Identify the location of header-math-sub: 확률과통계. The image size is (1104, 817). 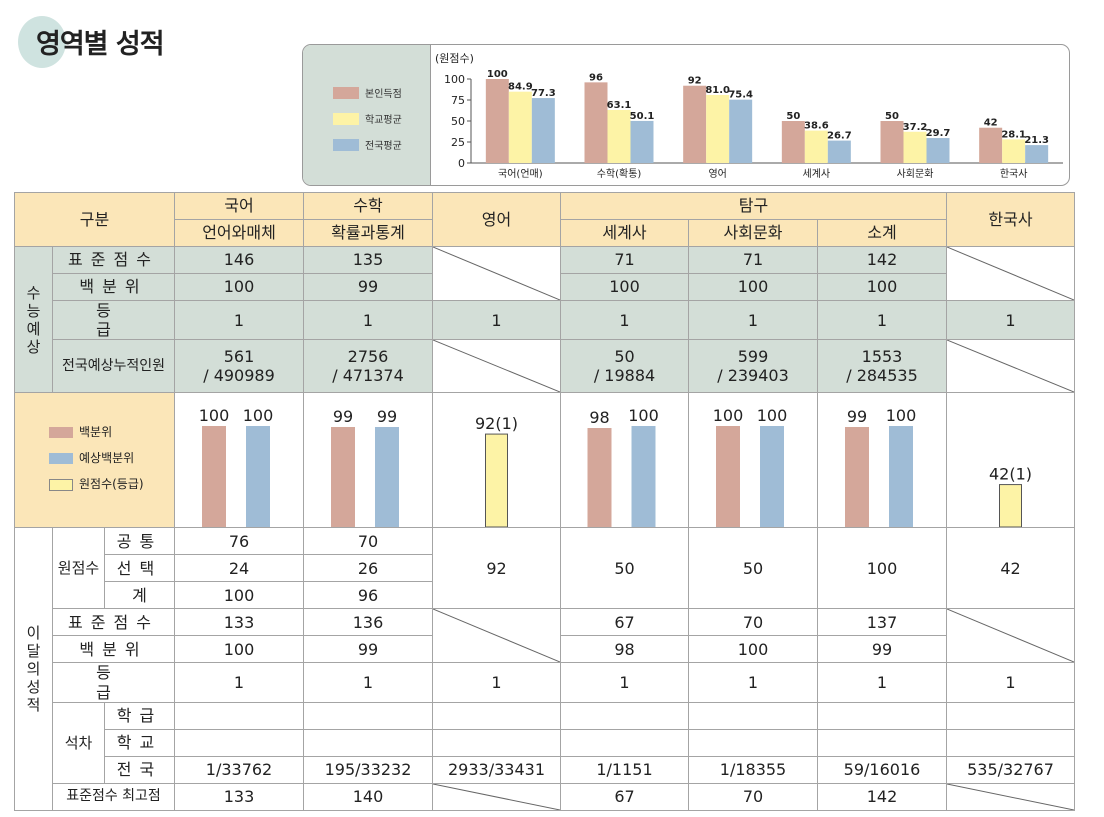
(368, 233).